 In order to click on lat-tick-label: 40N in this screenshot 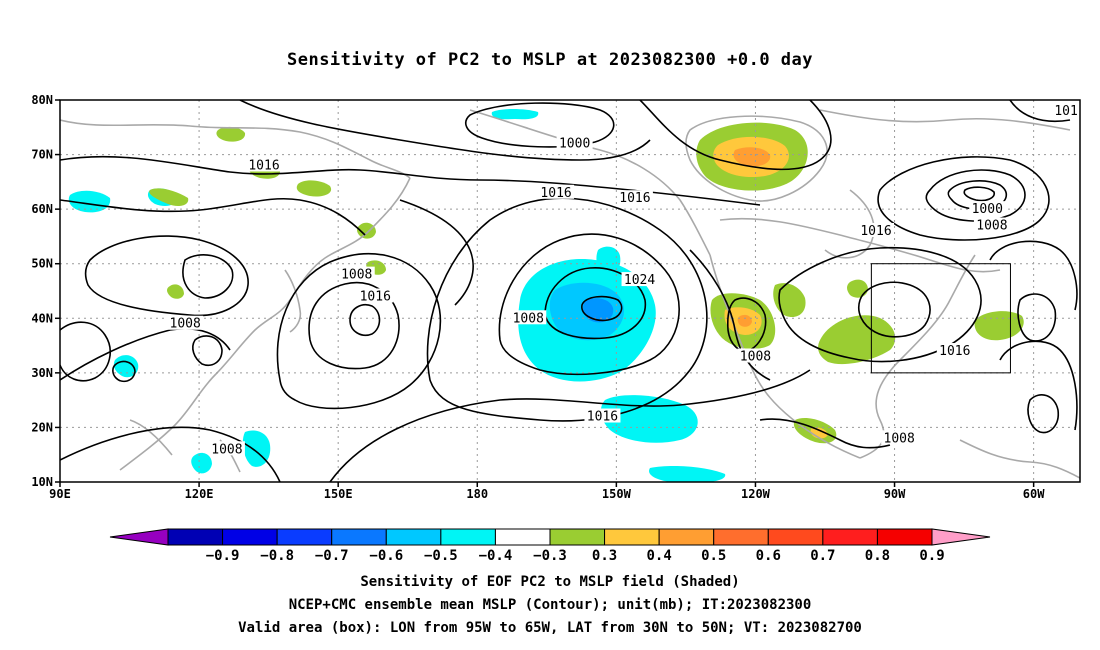, I will do `click(42, 318)`.